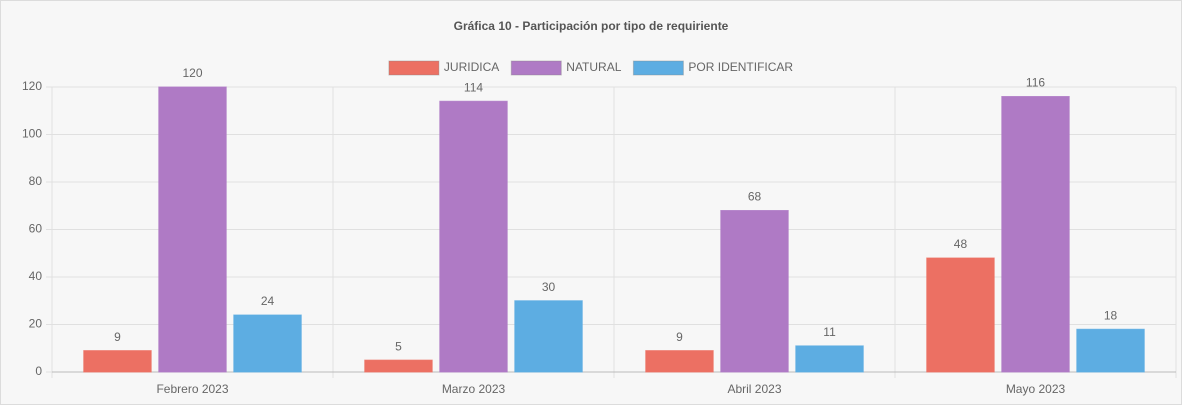  What do you see at coordinates (36, 324) in the screenshot?
I see `y-tick-label: 20` at bounding box center [36, 324].